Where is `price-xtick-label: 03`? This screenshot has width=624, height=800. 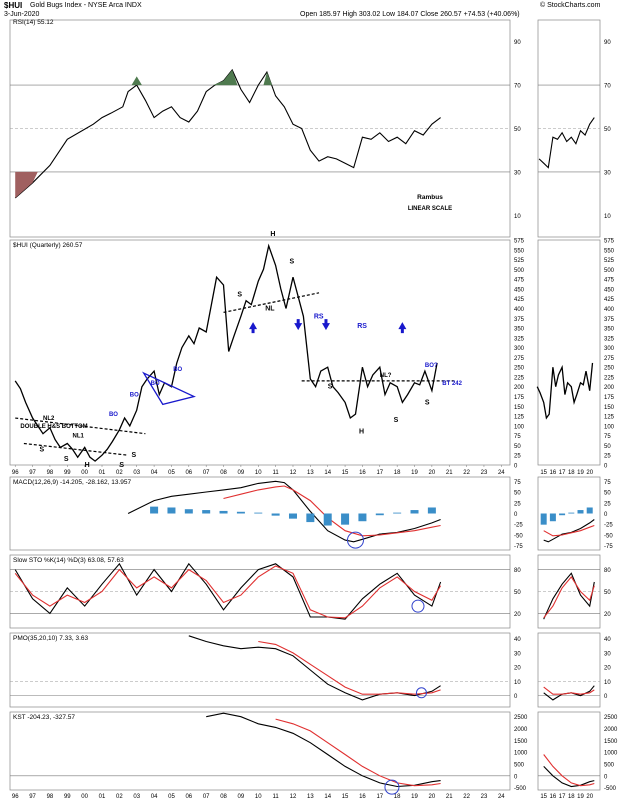 price-xtick-label: 03 is located at coordinates (136, 473).